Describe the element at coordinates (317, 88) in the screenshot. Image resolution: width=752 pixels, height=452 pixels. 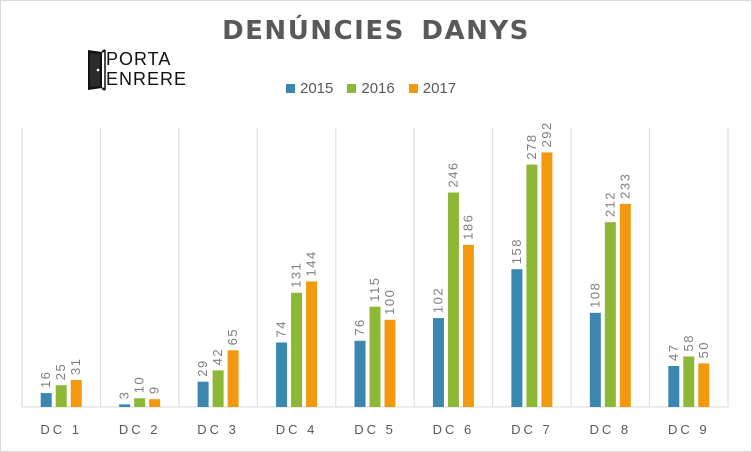
I see `legend-label-2015: 2015` at that location.